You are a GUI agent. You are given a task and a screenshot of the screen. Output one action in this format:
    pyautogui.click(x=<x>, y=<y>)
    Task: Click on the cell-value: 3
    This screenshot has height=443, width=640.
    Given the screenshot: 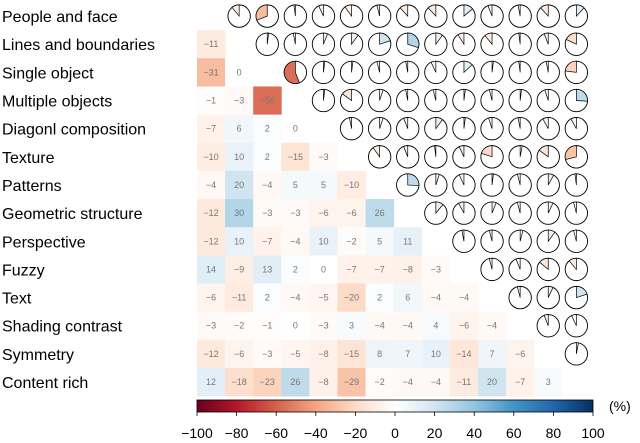 What is the action you would take?
    pyautogui.click(x=548, y=382)
    